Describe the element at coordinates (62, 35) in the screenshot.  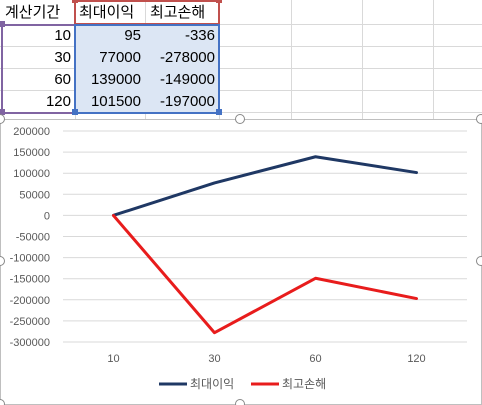
I see `cell-period: 10` at that location.